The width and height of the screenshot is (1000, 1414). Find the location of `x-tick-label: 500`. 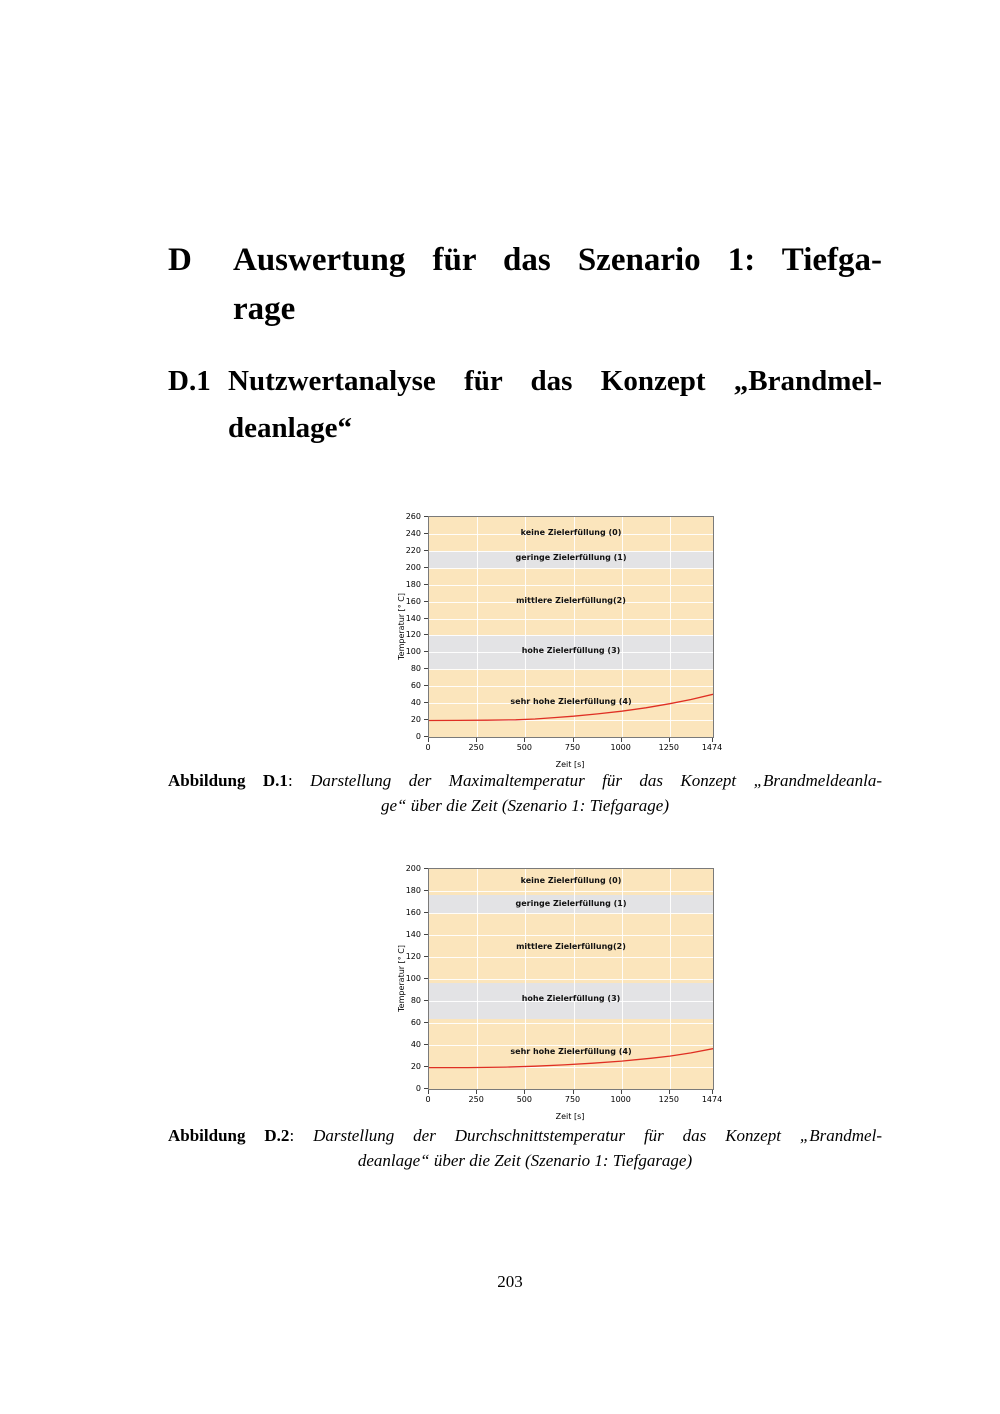

x-tick-label: 500 is located at coordinates (524, 1099).